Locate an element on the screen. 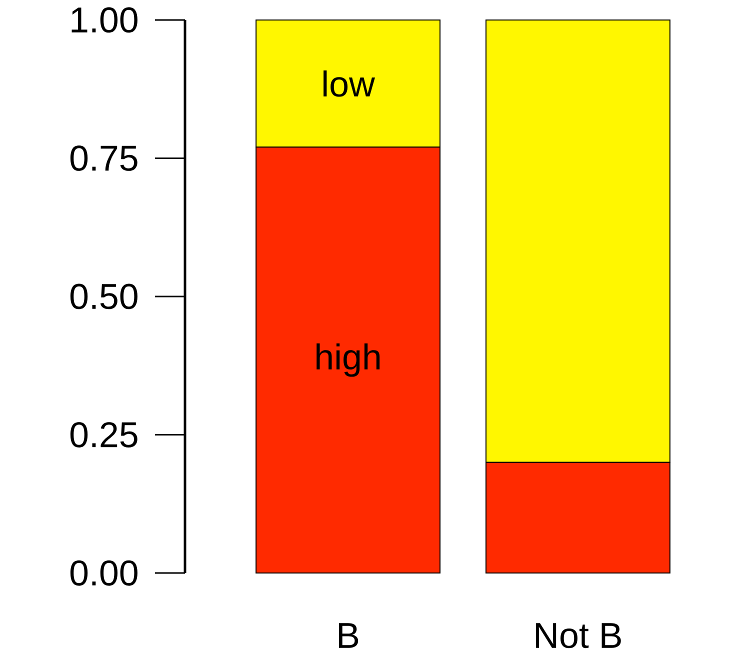 The width and height of the screenshot is (755, 657). y-tick-label: 0.50 is located at coordinates (104, 297).